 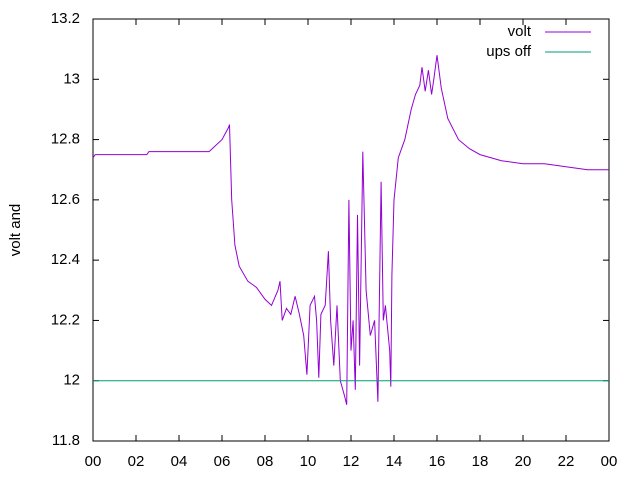 What do you see at coordinates (179, 461) in the screenshot?
I see `x-tick-label: 04` at bounding box center [179, 461].